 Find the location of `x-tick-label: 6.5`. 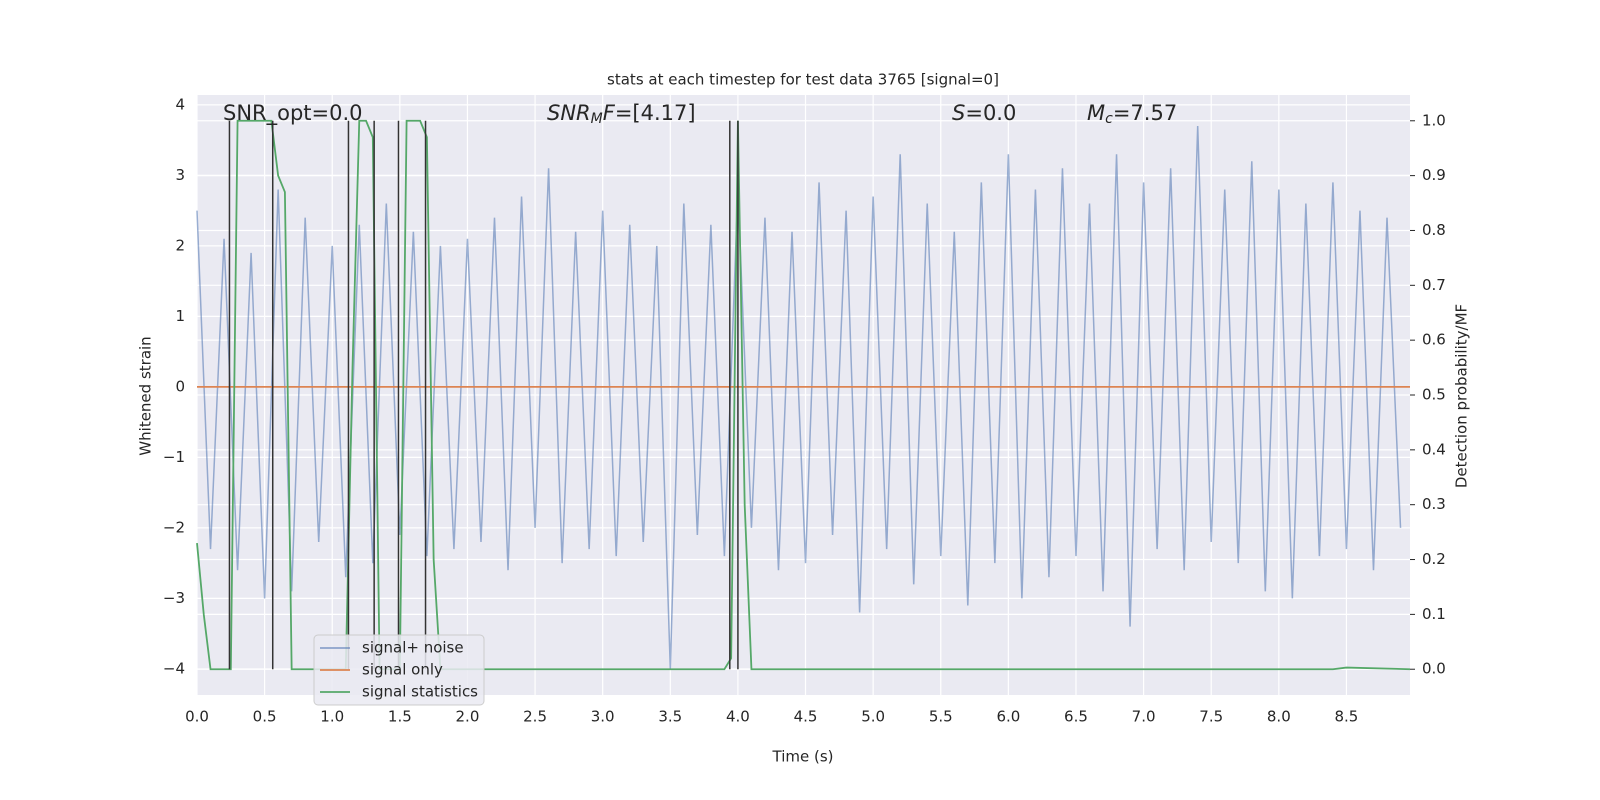

x-tick-label: 6.5 is located at coordinates (1076, 717).